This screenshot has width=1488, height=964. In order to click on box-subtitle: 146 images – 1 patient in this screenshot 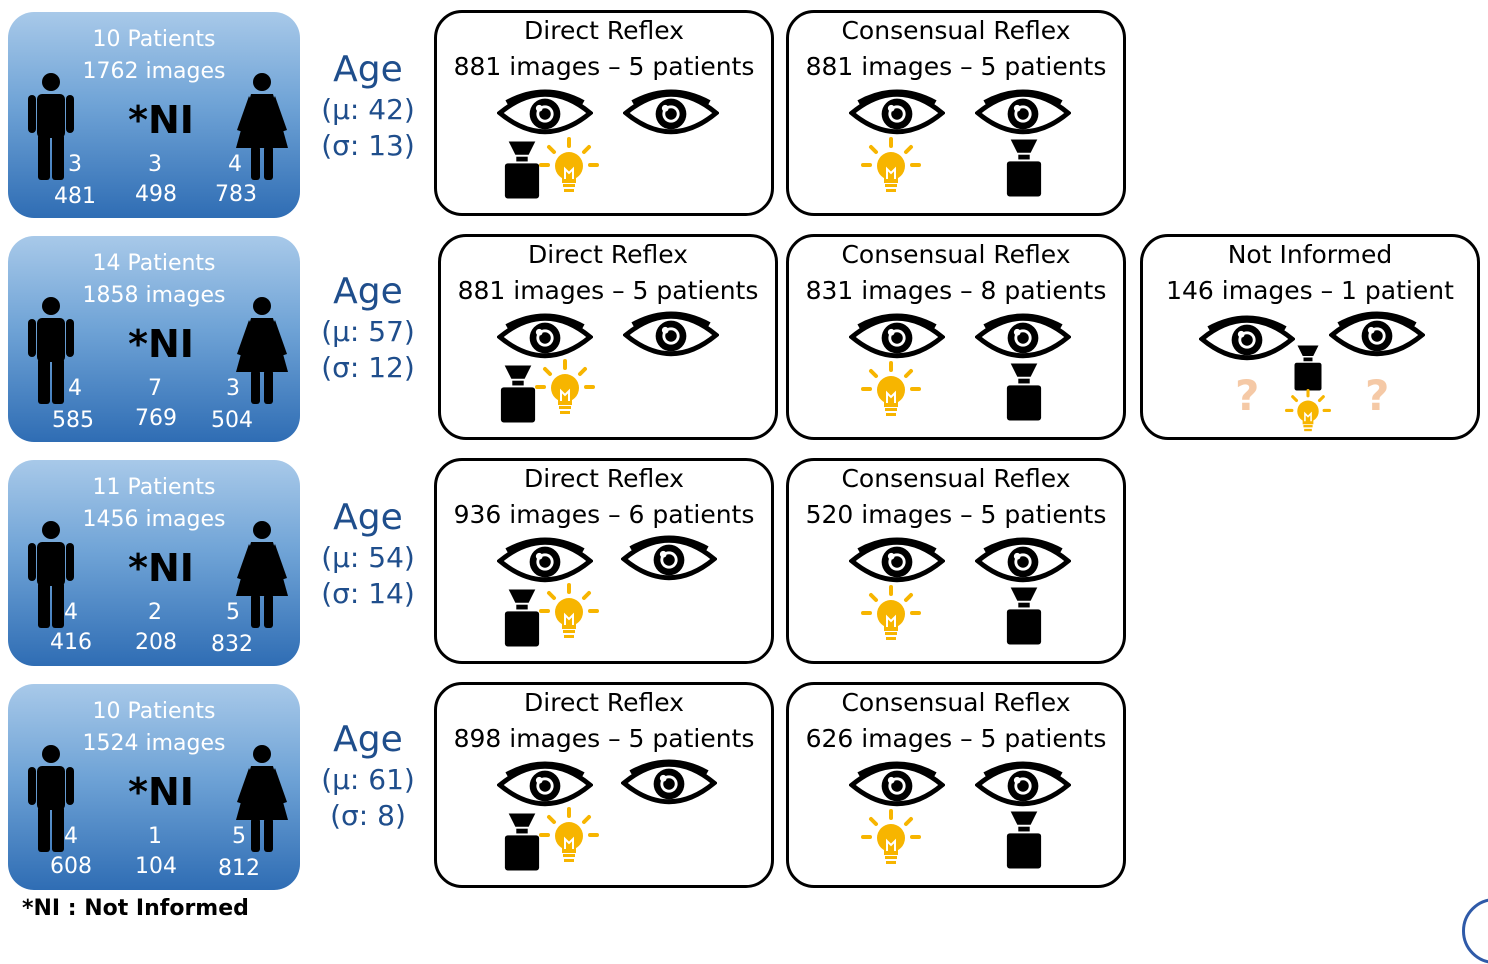, I will do `click(1310, 290)`.